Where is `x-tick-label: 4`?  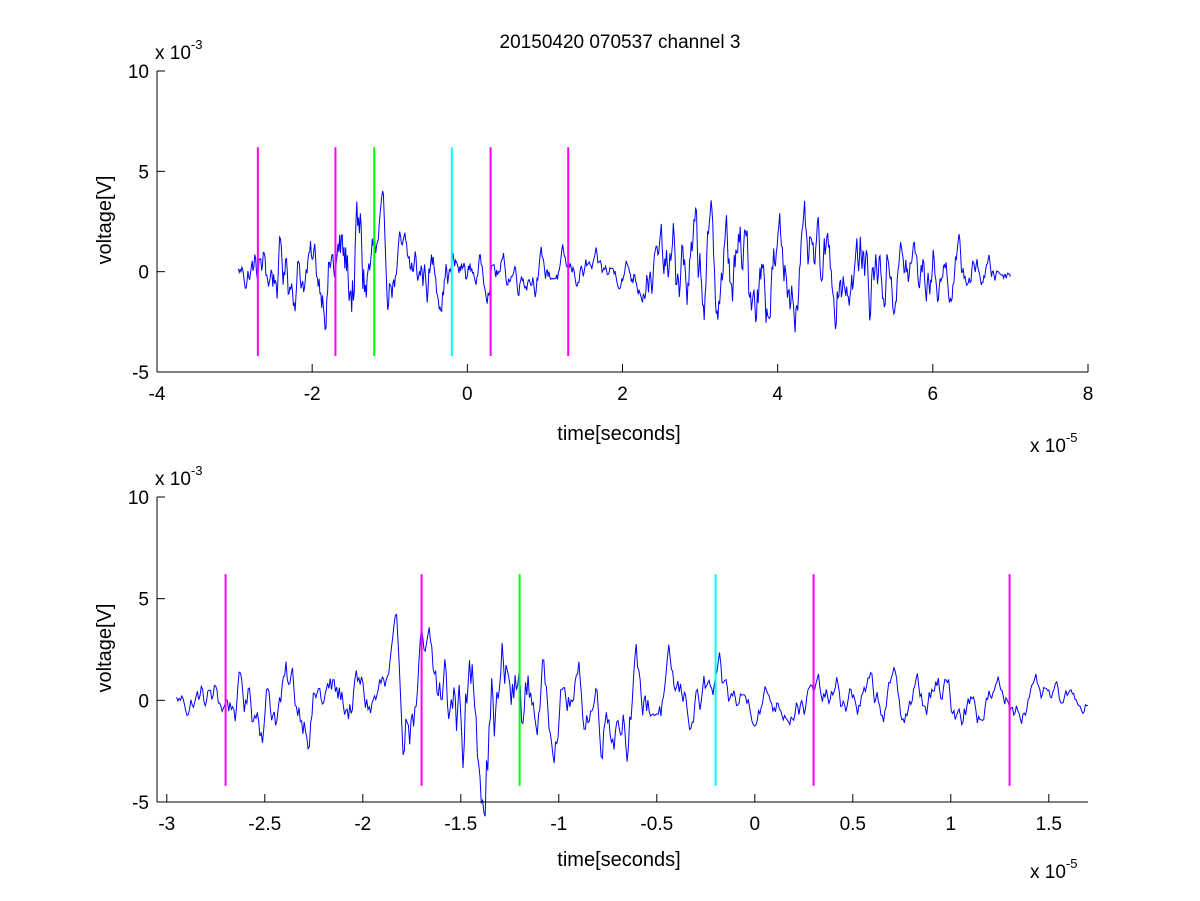 x-tick-label: 4 is located at coordinates (777, 394).